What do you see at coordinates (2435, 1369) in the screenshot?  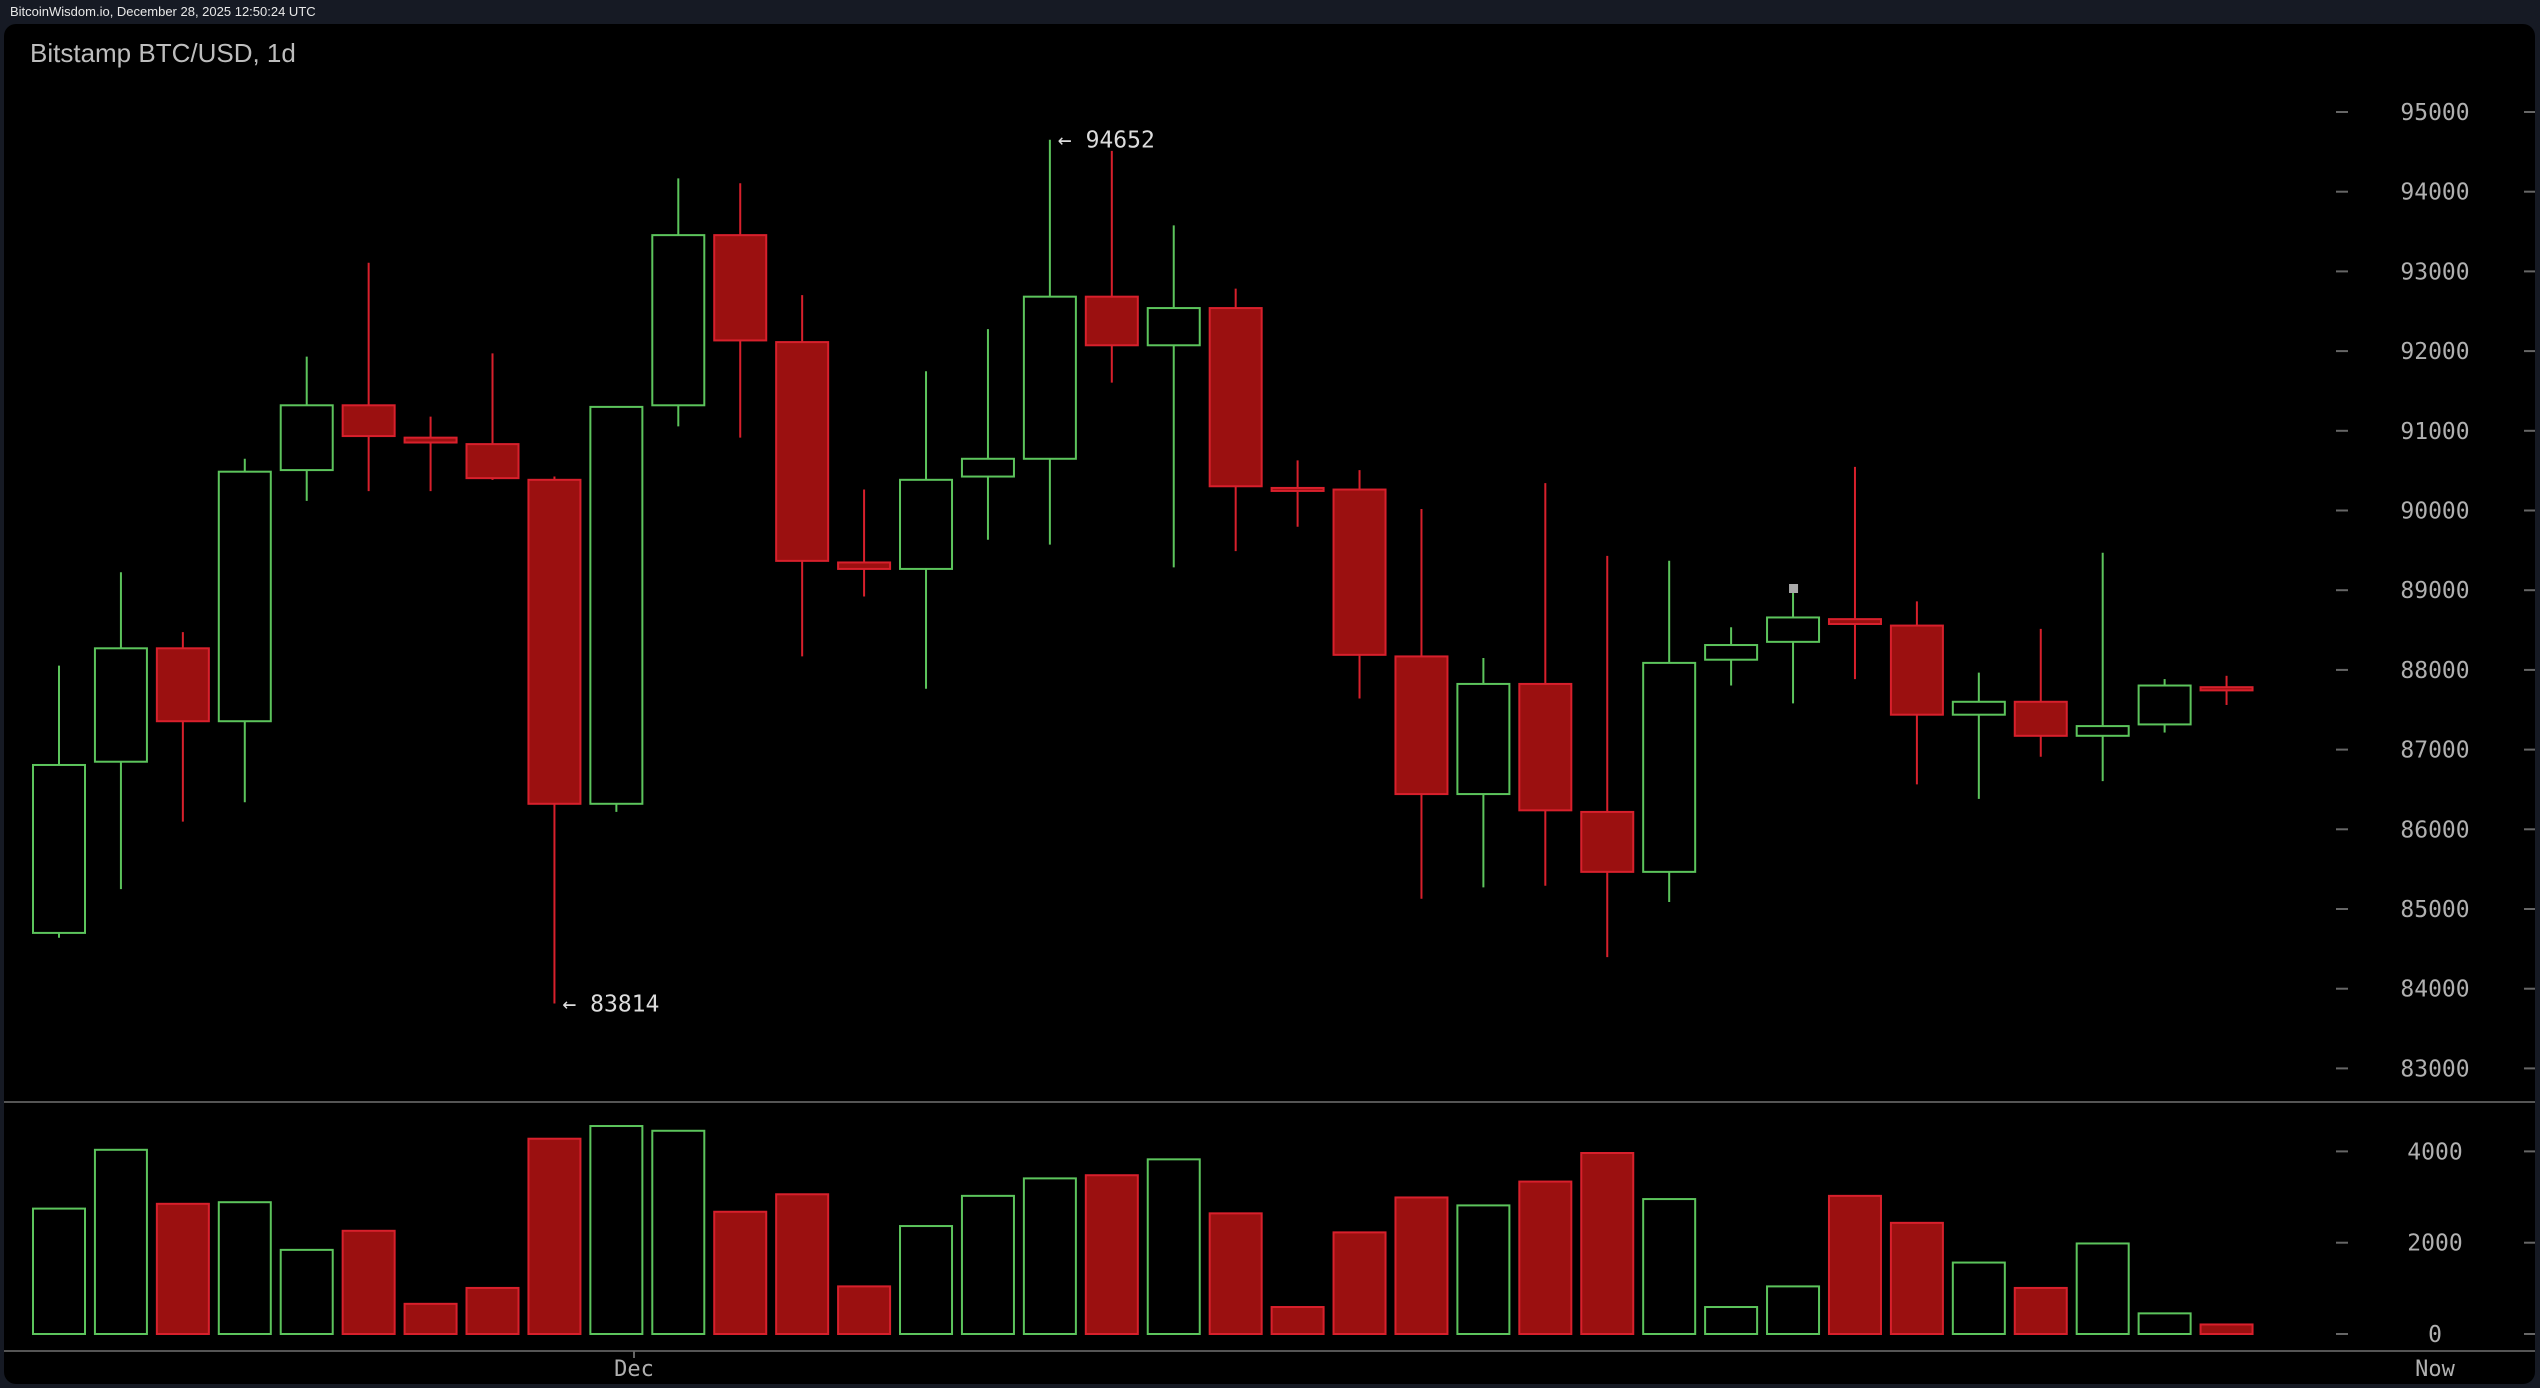 I see `x-axis-label: Now` at bounding box center [2435, 1369].